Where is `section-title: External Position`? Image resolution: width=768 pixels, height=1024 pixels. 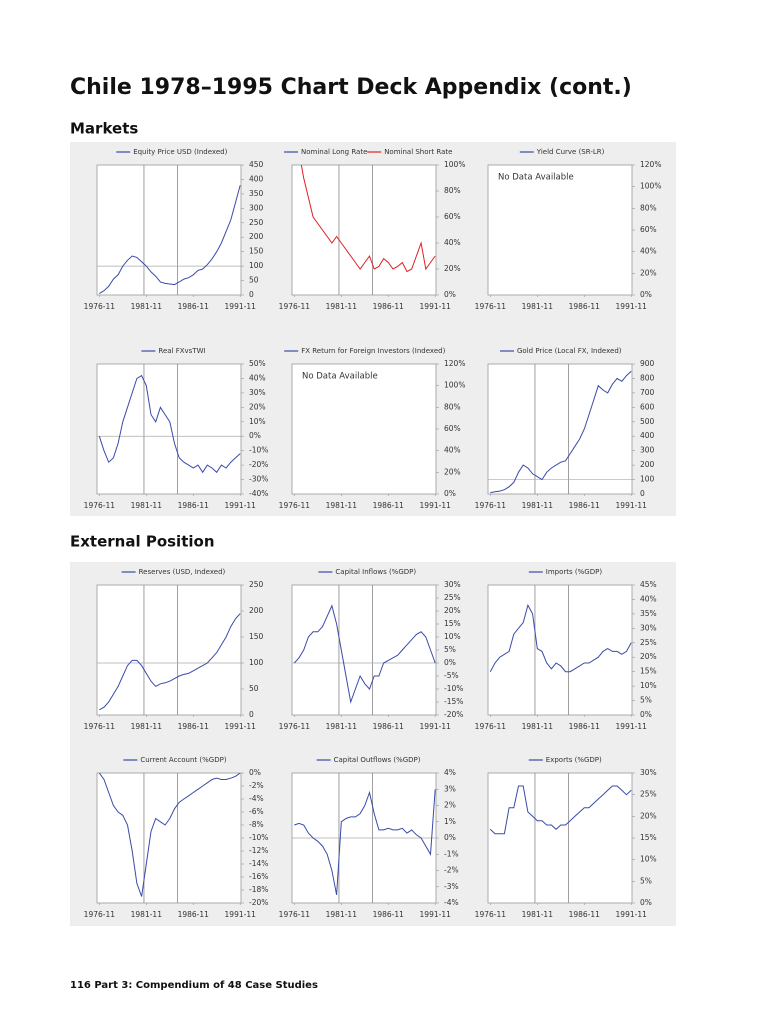
section-title: External Position is located at coordinates (142, 542).